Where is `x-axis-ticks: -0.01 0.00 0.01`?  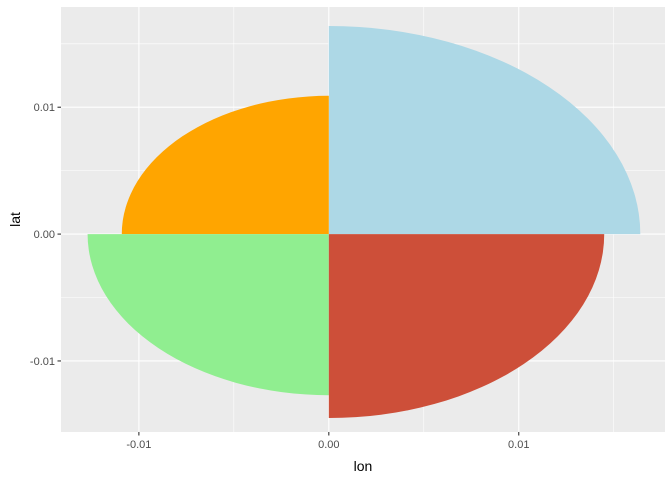 x-axis-ticks: -0.01 0.00 0.01 is located at coordinates (327, 441).